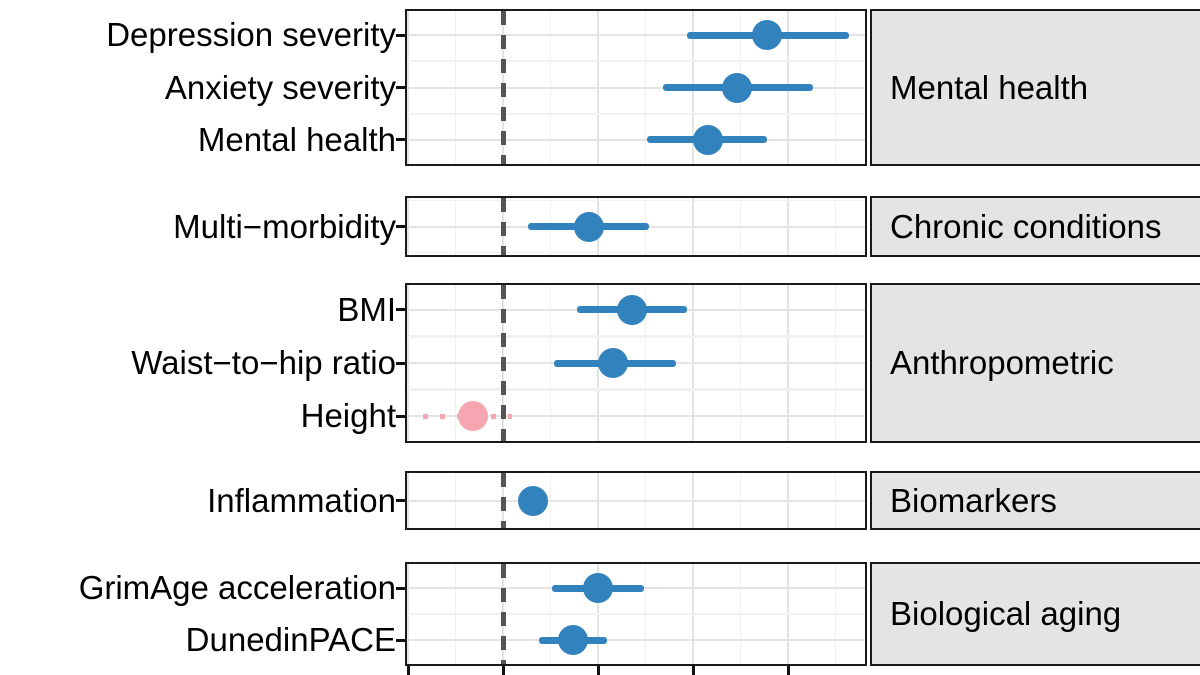  I want to click on row-label: Inflammation, so click(301, 500).